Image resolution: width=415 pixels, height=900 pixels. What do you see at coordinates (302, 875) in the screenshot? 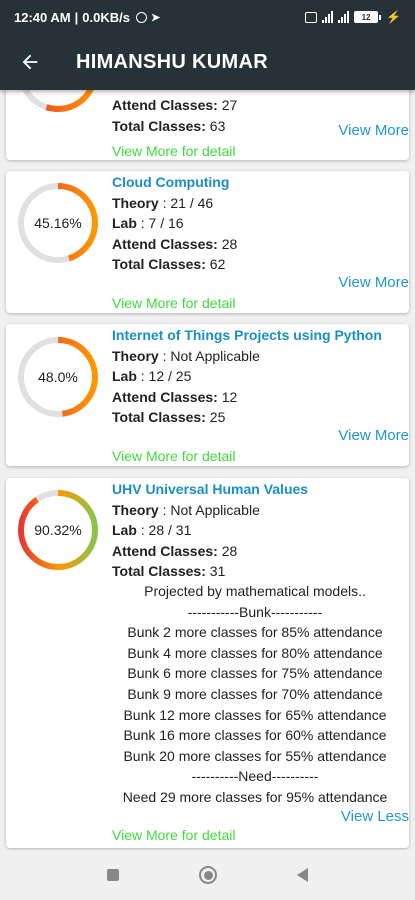
I see `back-nav-button` at bounding box center [302, 875].